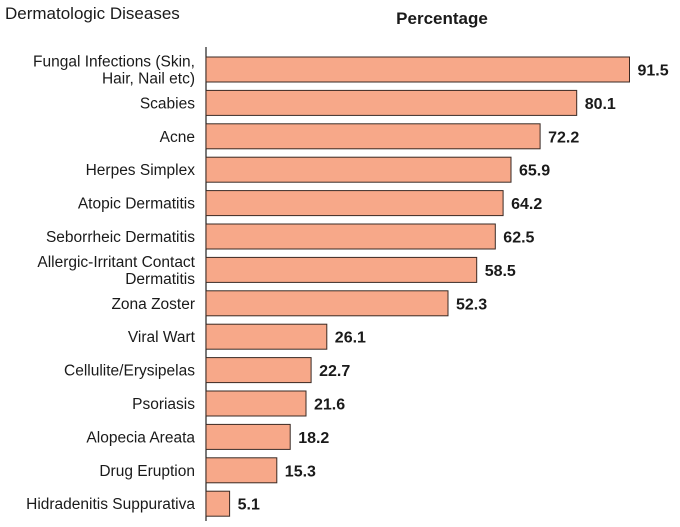 The height and width of the screenshot is (527, 680). What do you see at coordinates (167, 103) in the screenshot?
I see `category-label: Scabies` at bounding box center [167, 103].